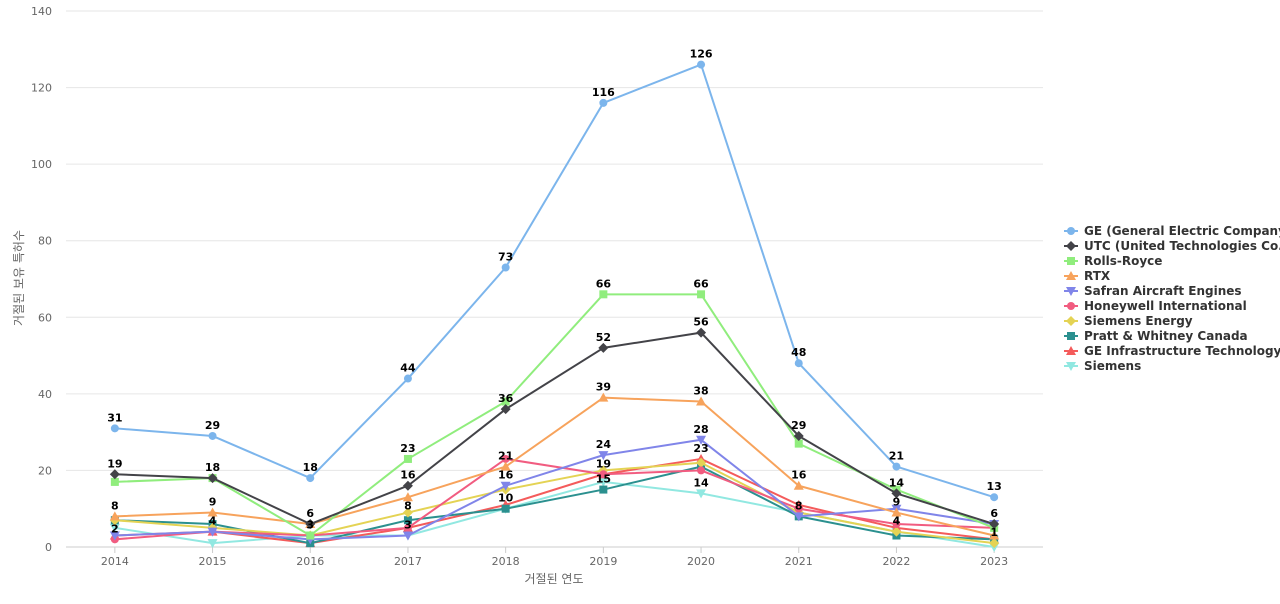  I want to click on legend-item: Safran Aircraft Engines, so click(1153, 291).